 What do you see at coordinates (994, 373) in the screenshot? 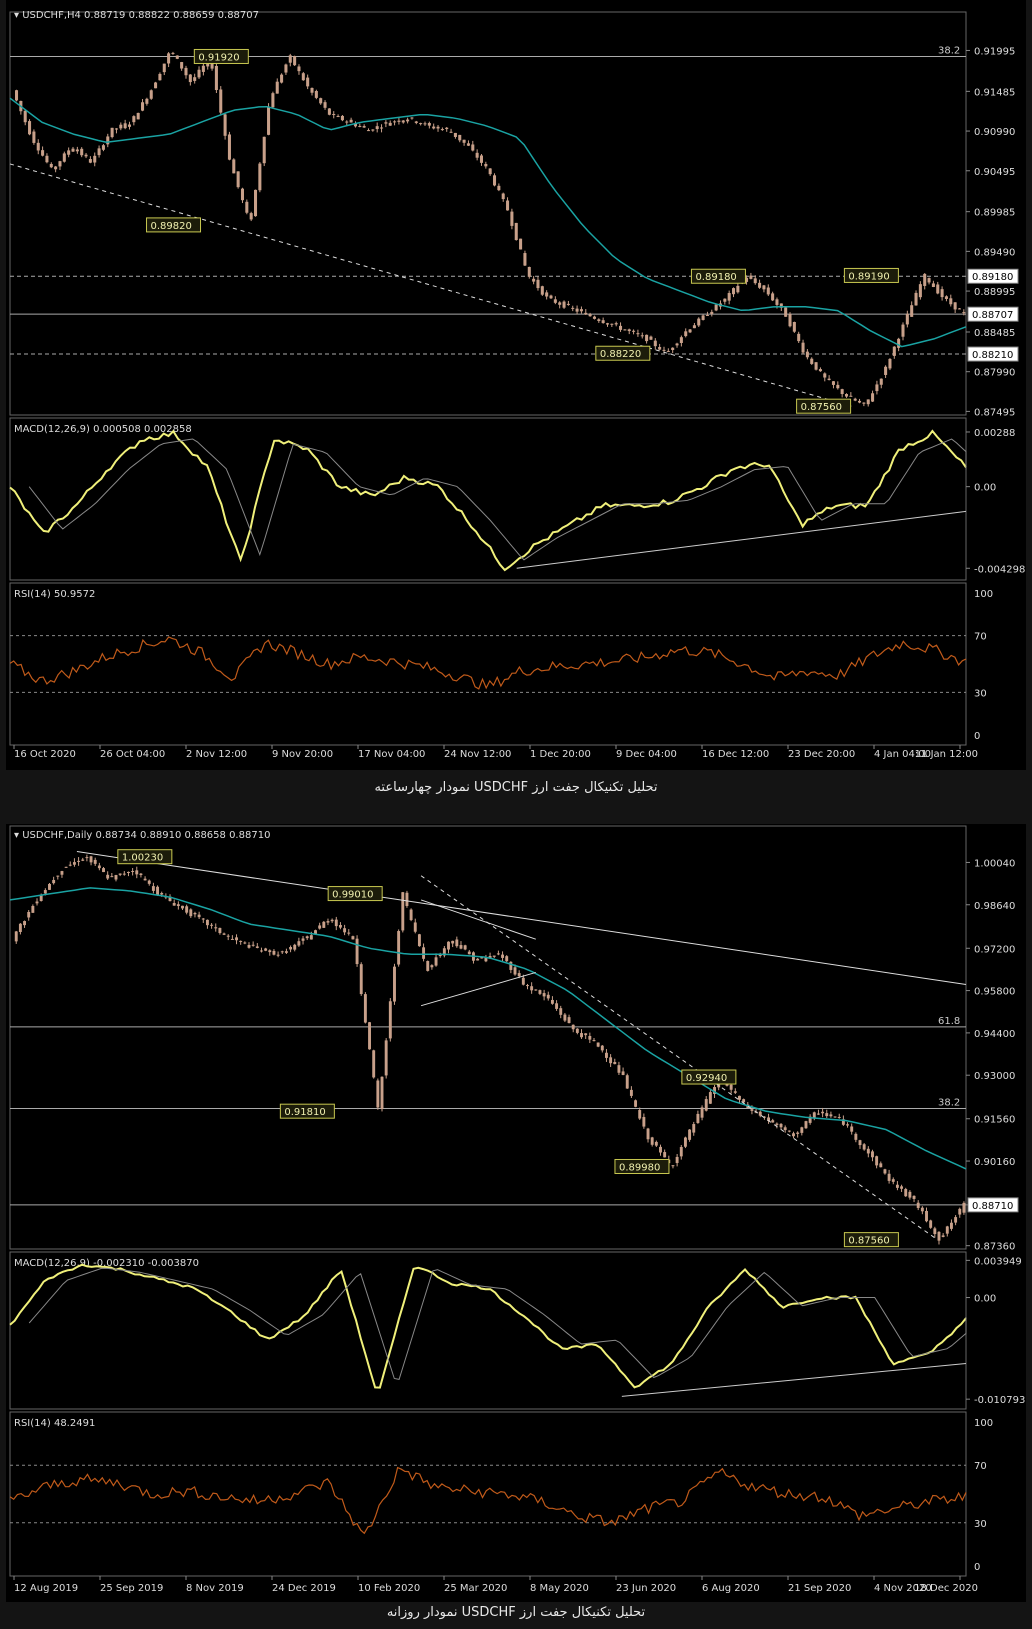
I see `price-tick-label: 0.87990` at bounding box center [994, 373].